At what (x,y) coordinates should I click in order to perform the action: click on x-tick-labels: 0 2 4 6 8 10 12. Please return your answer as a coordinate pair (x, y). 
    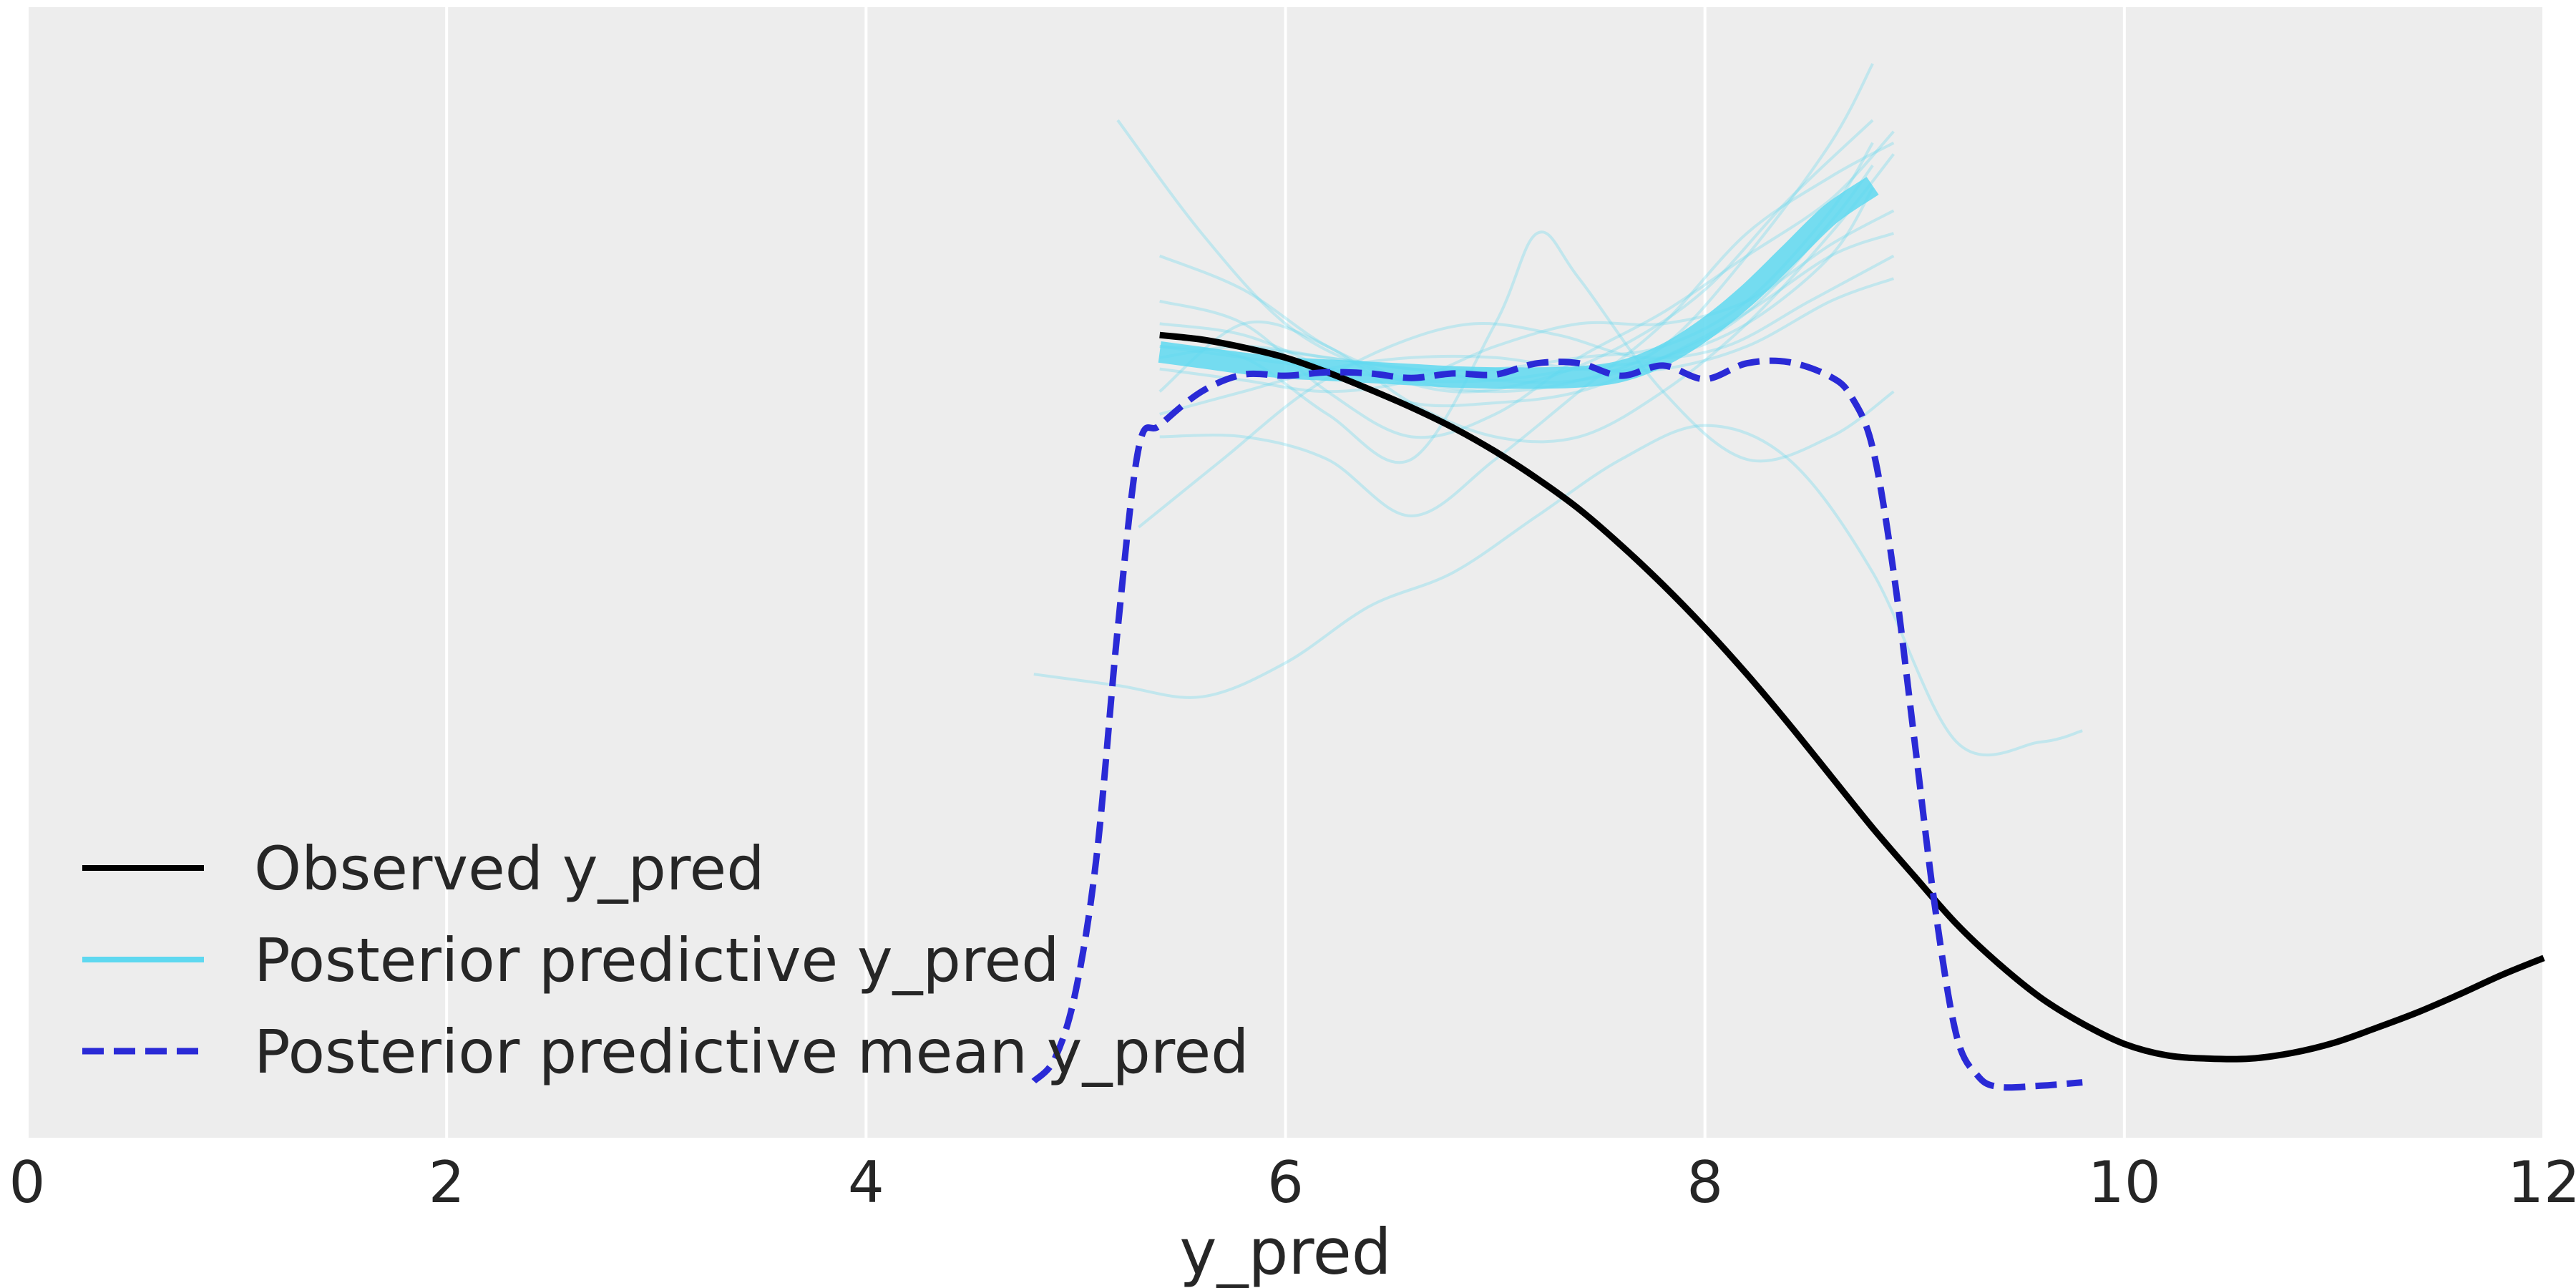
    Looking at the image, I should click on (1292, 1182).